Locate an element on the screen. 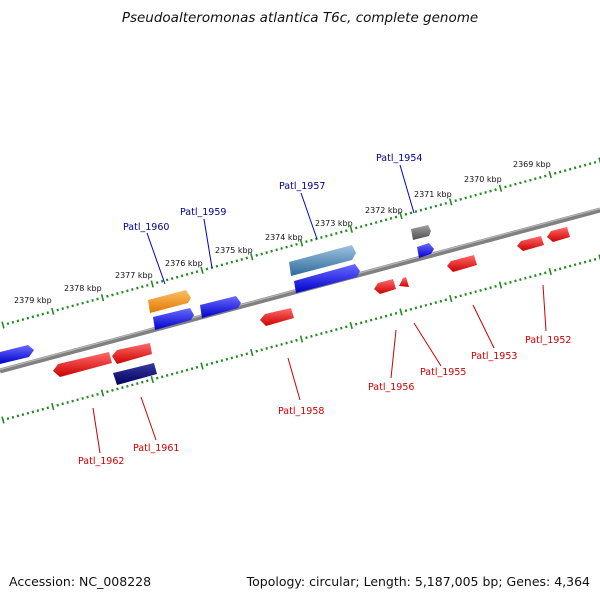 The image size is (600, 600). gene-label: Patl_1959 is located at coordinates (203, 212).